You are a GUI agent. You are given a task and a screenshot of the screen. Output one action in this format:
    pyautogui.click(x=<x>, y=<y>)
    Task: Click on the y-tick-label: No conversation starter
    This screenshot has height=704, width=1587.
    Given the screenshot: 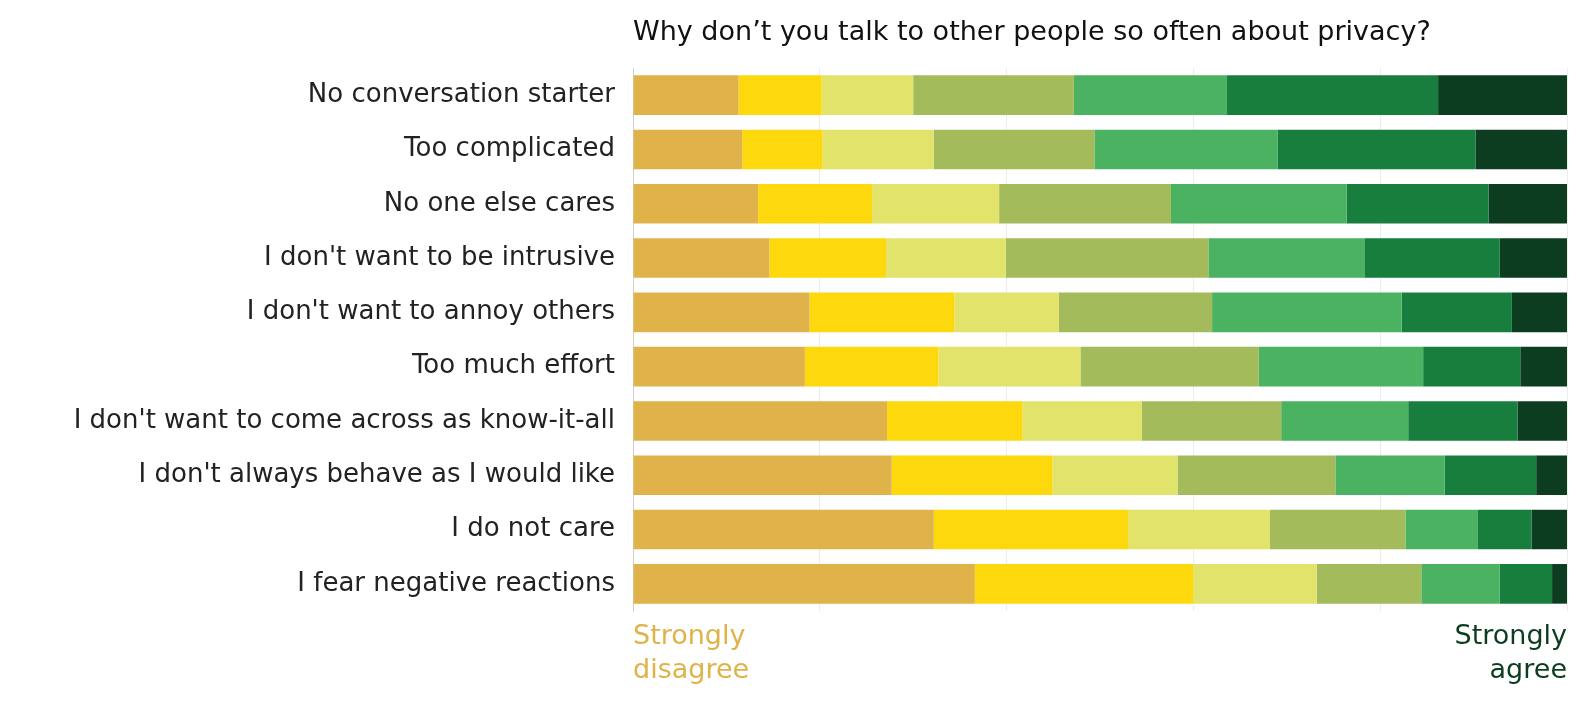 What is the action you would take?
    pyautogui.click(x=461, y=92)
    